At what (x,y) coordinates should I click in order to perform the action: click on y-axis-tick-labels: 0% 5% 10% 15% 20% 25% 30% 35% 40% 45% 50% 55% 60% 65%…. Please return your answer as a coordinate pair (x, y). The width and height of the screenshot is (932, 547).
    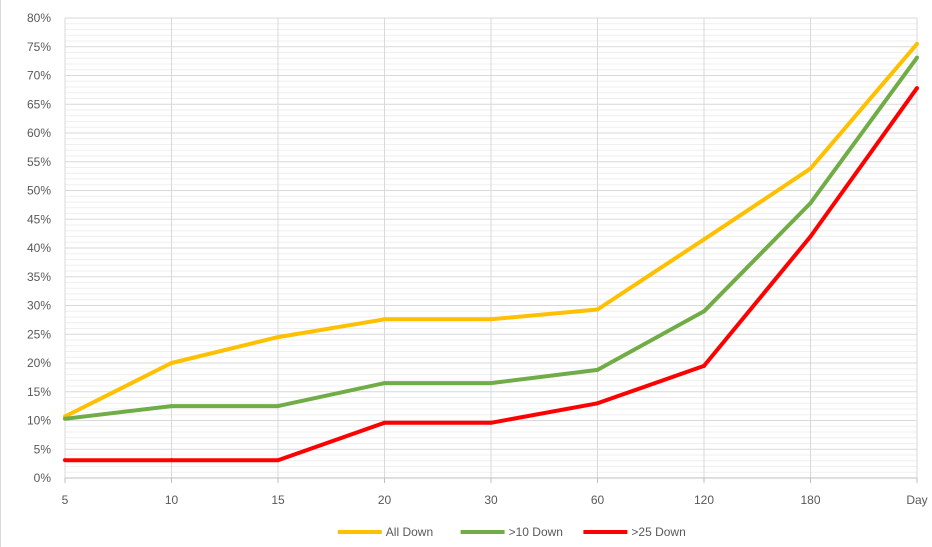
    Looking at the image, I should click on (39, 248).